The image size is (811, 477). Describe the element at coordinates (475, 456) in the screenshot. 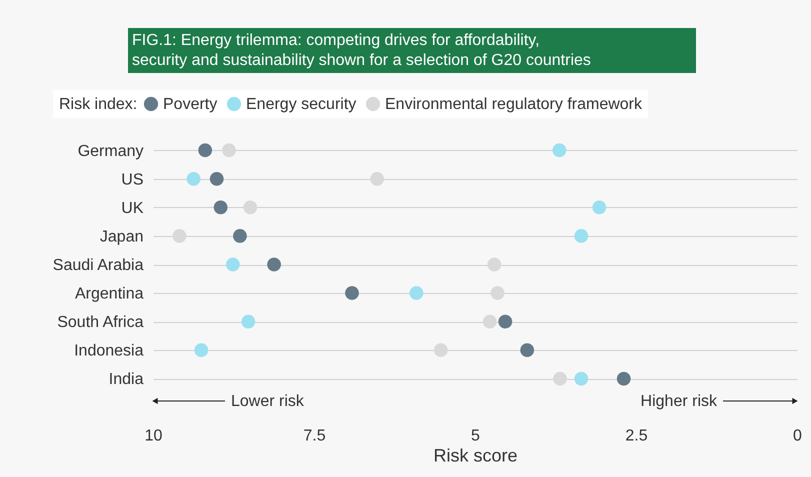

I see `x-axis-title: Risk score` at that location.